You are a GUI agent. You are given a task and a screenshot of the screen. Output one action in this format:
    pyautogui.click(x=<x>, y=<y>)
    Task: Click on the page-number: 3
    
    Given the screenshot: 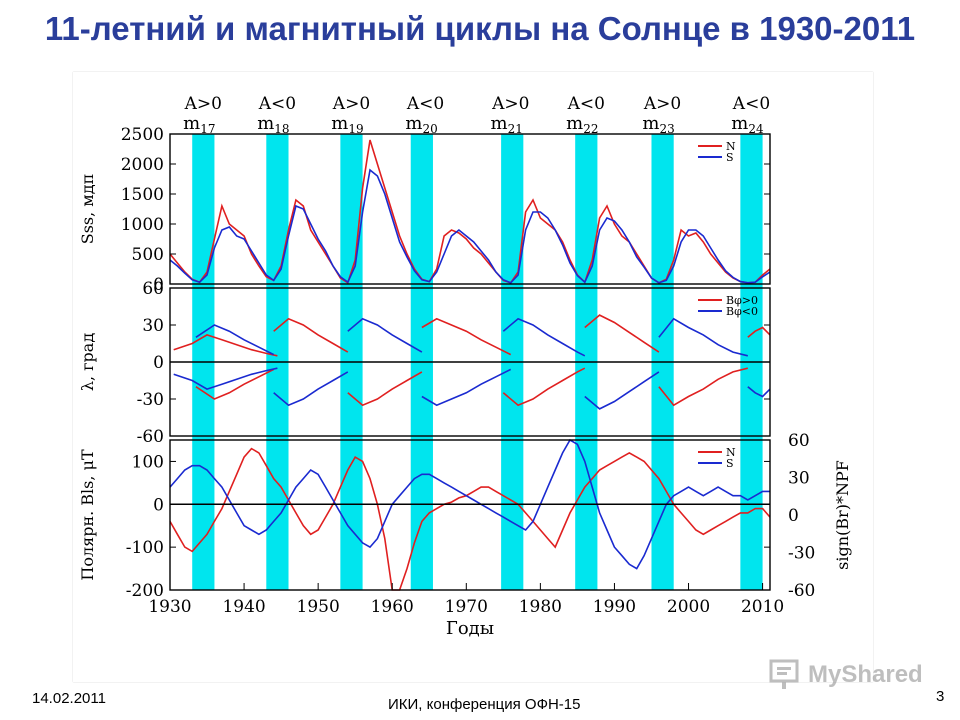 What is the action you would take?
    pyautogui.click(x=940, y=696)
    